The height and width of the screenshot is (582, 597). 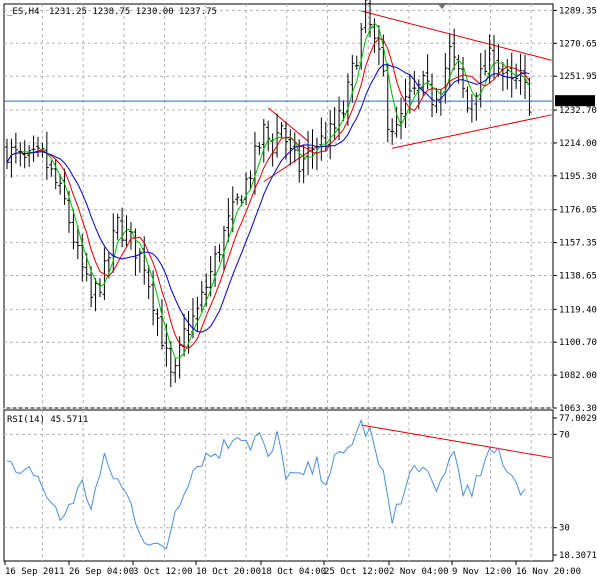 What do you see at coordinates (564, 435) in the screenshot?
I see `rsi-tick-label: 70` at bounding box center [564, 435].